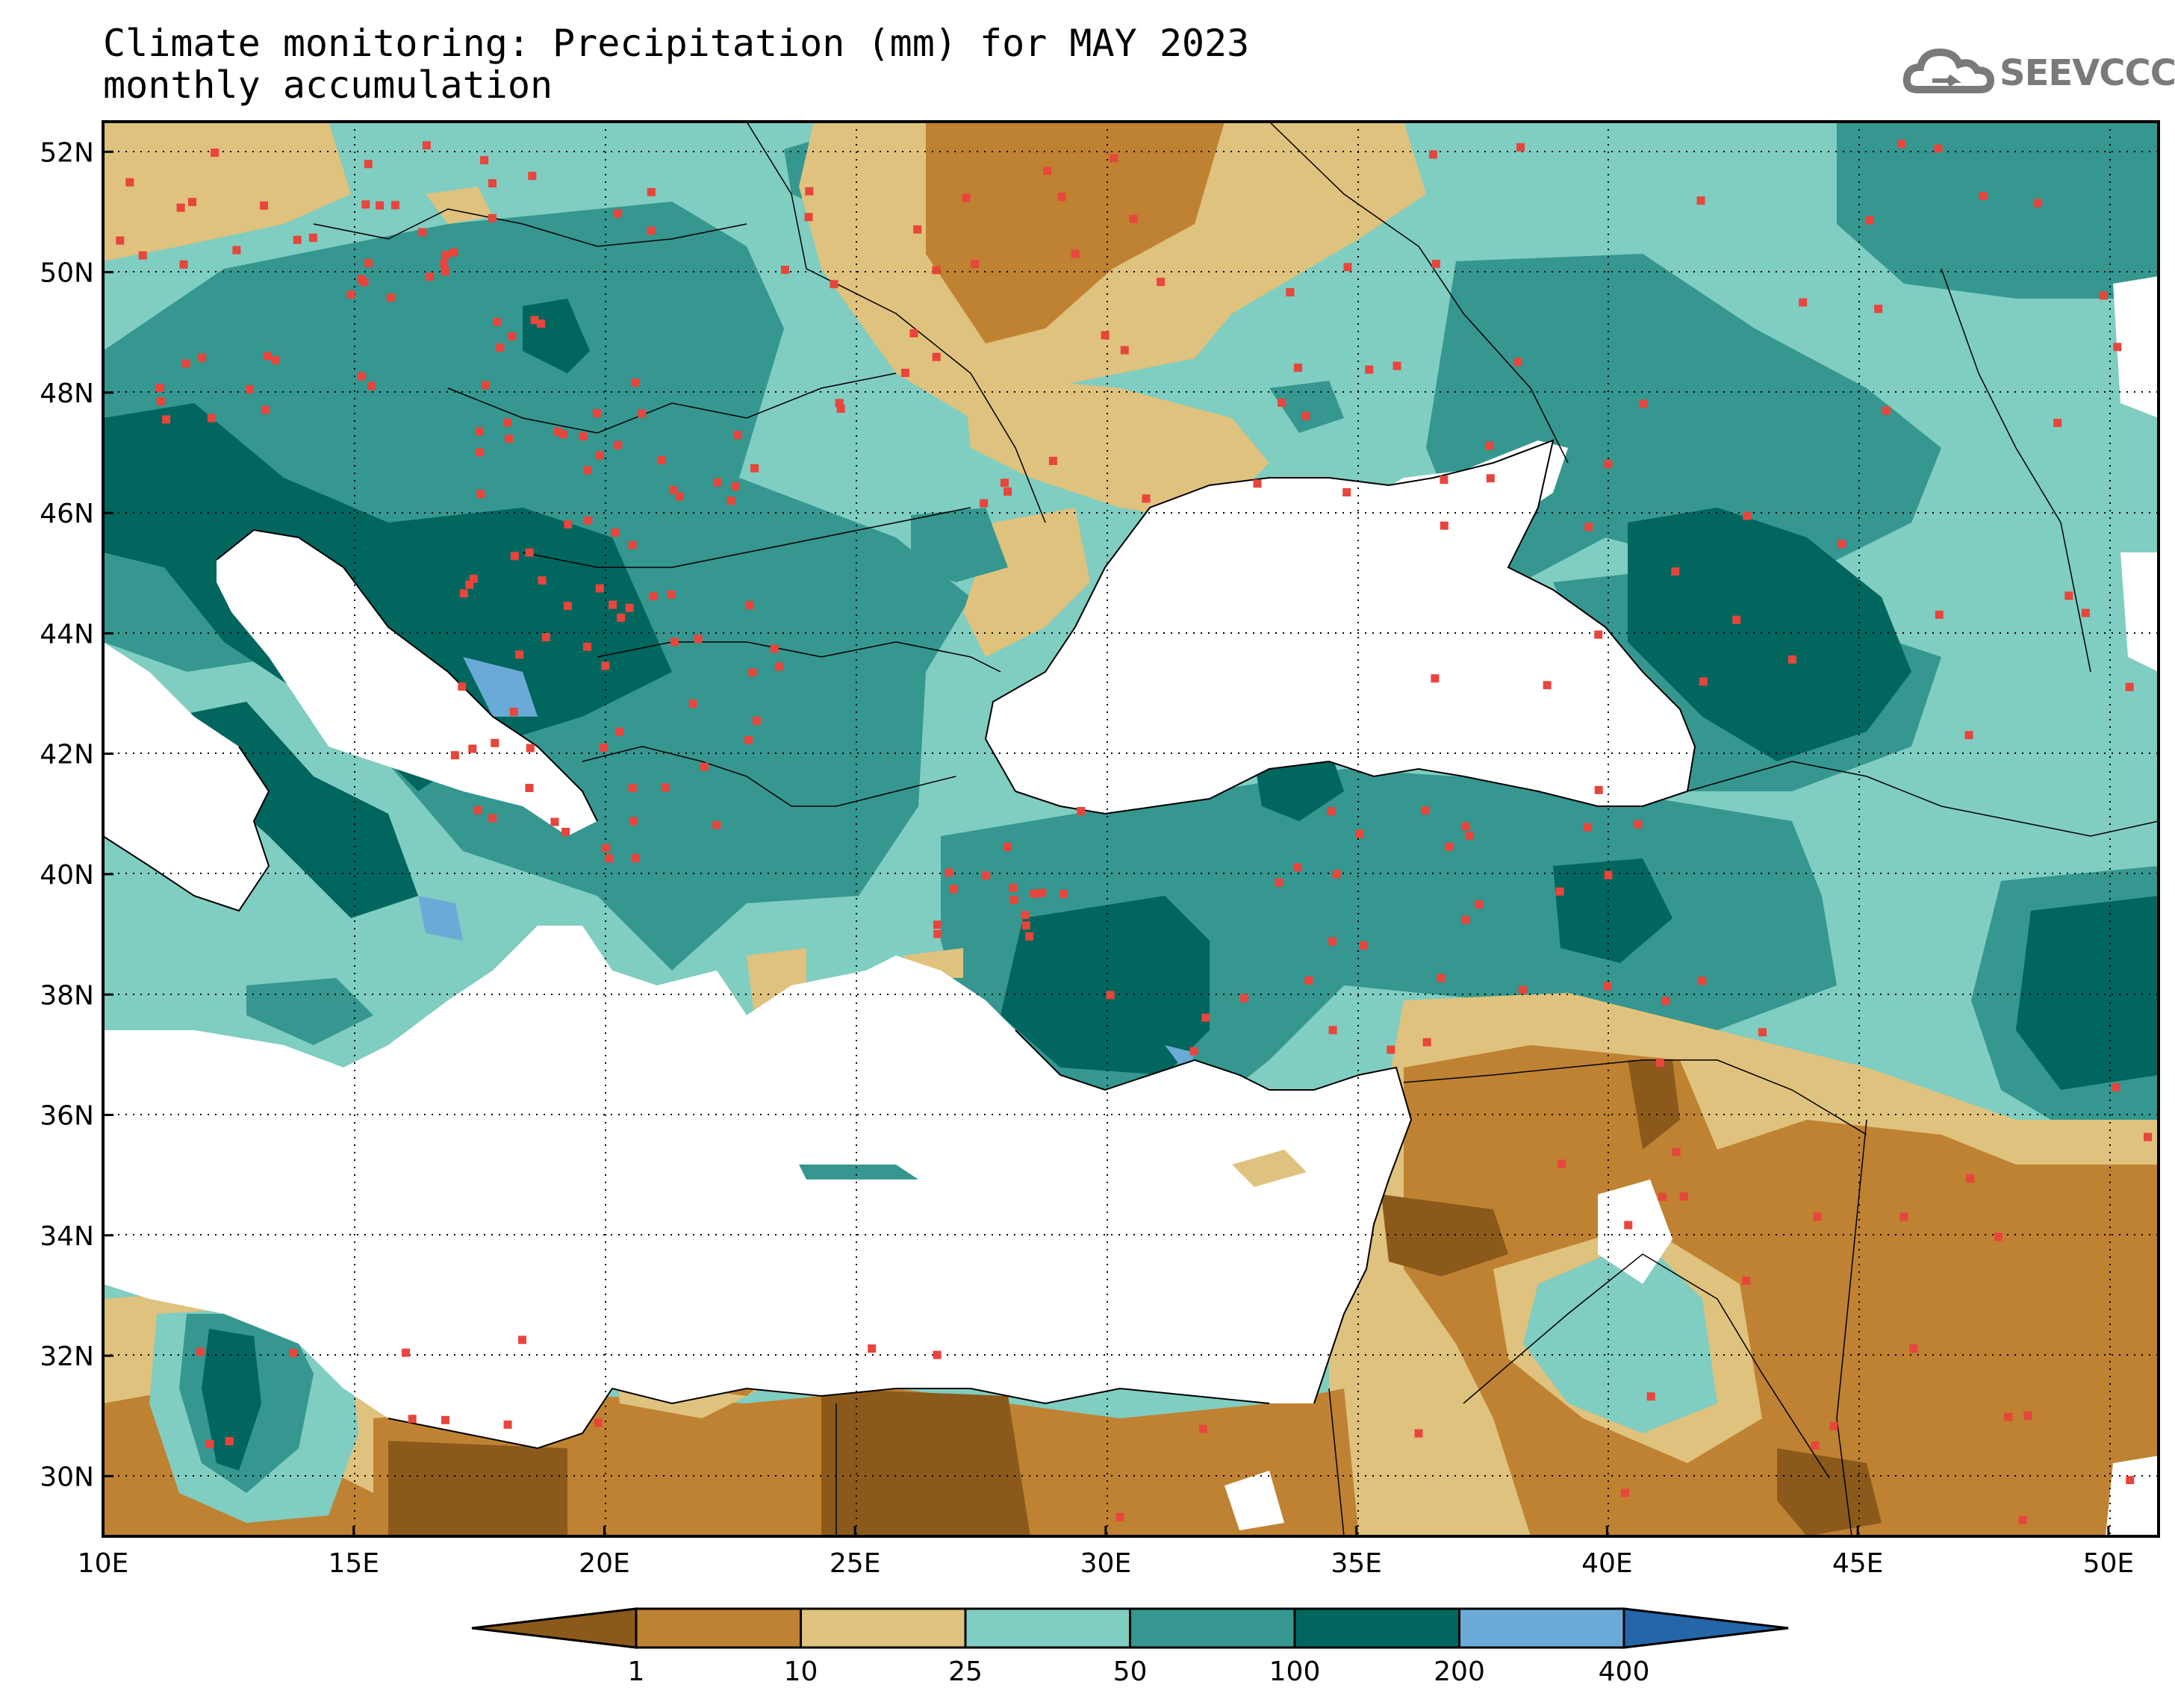 The width and height of the screenshot is (2175, 1708). I want to click on colorbar-label: 10, so click(801, 1671).